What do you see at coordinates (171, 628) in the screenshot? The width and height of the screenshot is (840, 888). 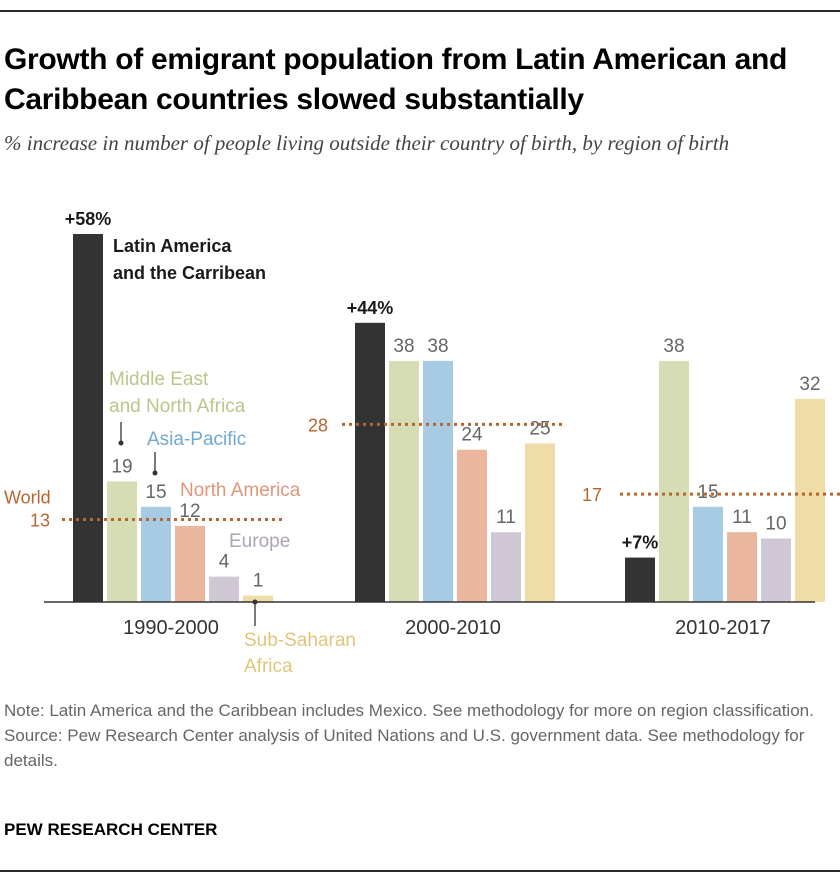 I see `x-tick-label: 1990-2000` at bounding box center [171, 628].